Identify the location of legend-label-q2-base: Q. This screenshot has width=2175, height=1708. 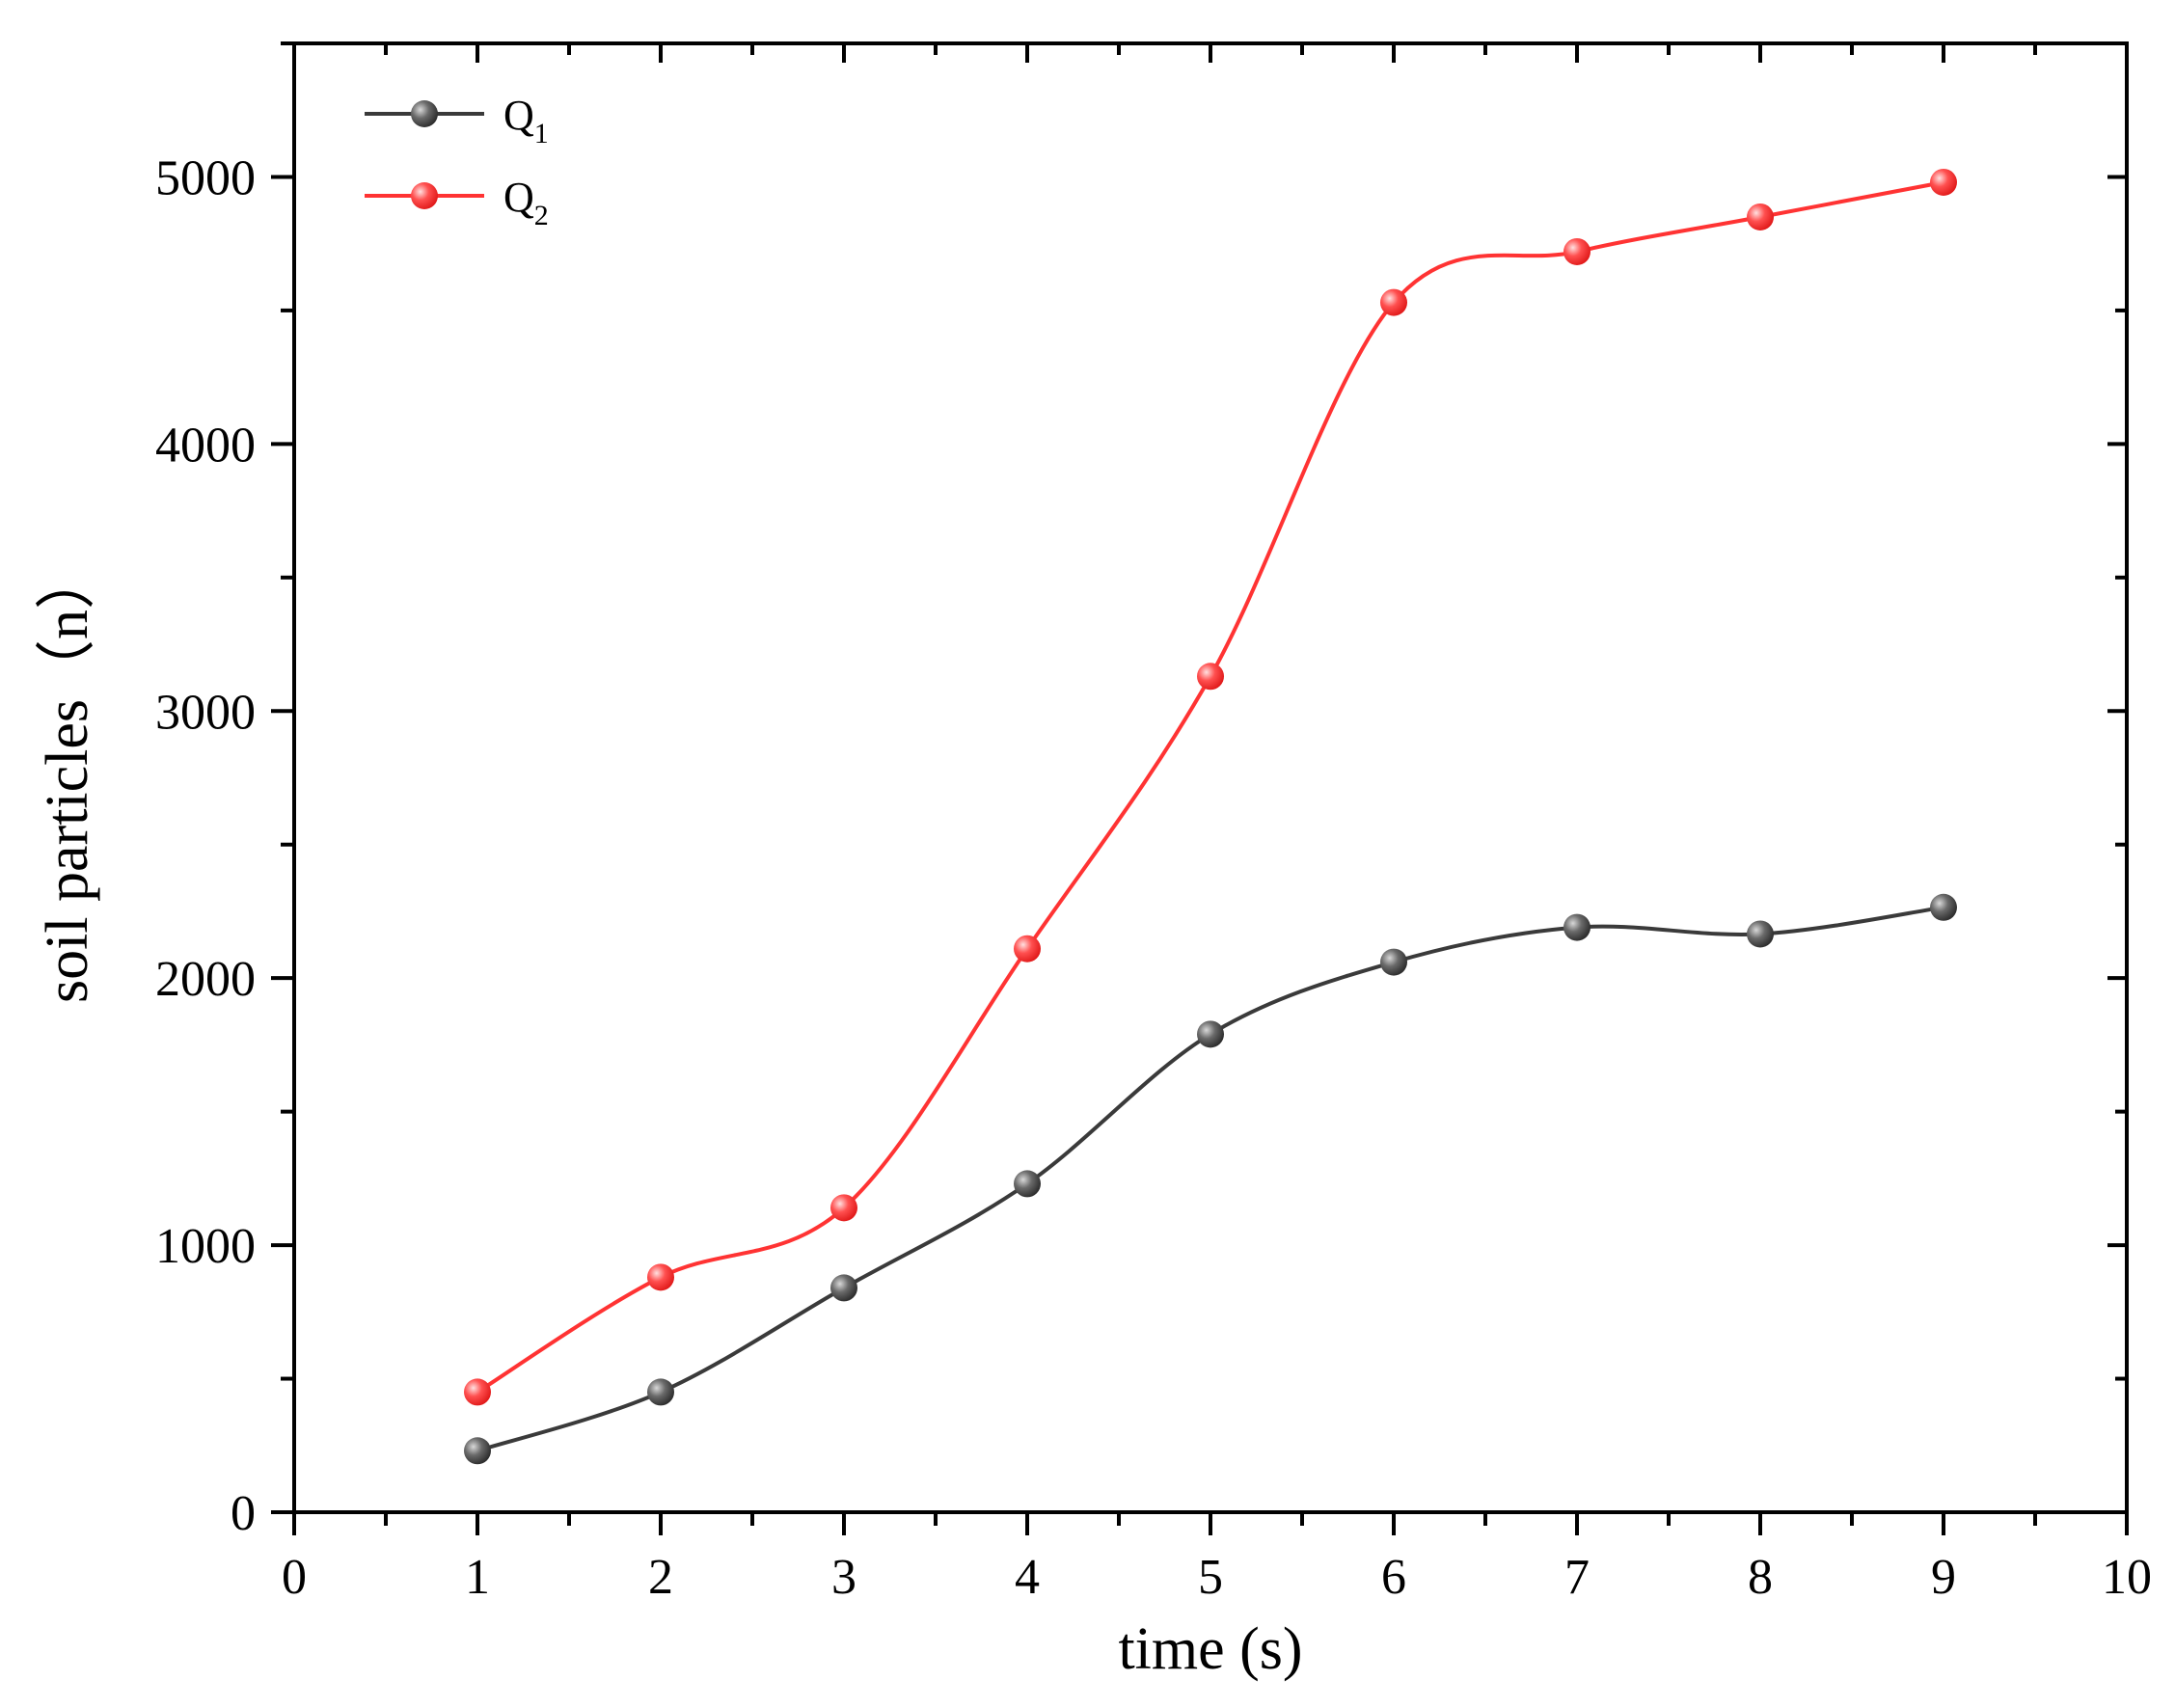
(518, 197).